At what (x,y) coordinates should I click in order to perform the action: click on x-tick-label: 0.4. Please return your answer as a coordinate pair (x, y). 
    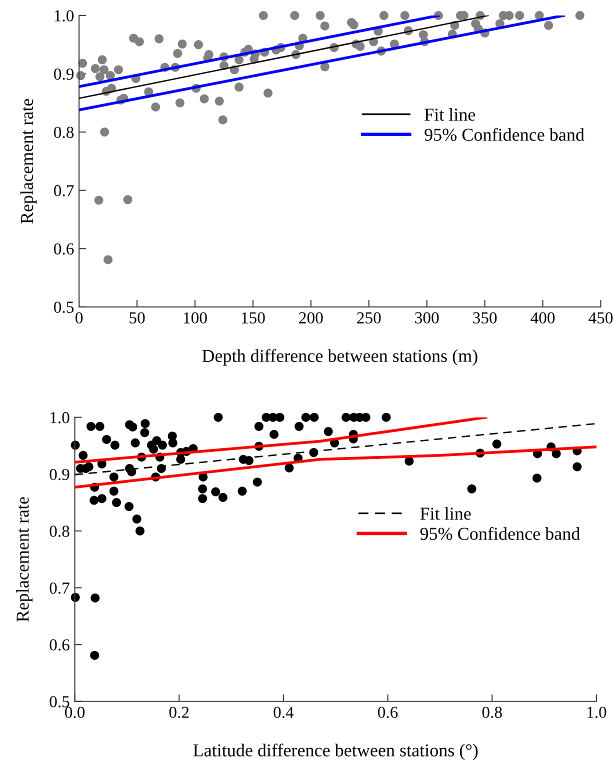
    Looking at the image, I should click on (284, 712).